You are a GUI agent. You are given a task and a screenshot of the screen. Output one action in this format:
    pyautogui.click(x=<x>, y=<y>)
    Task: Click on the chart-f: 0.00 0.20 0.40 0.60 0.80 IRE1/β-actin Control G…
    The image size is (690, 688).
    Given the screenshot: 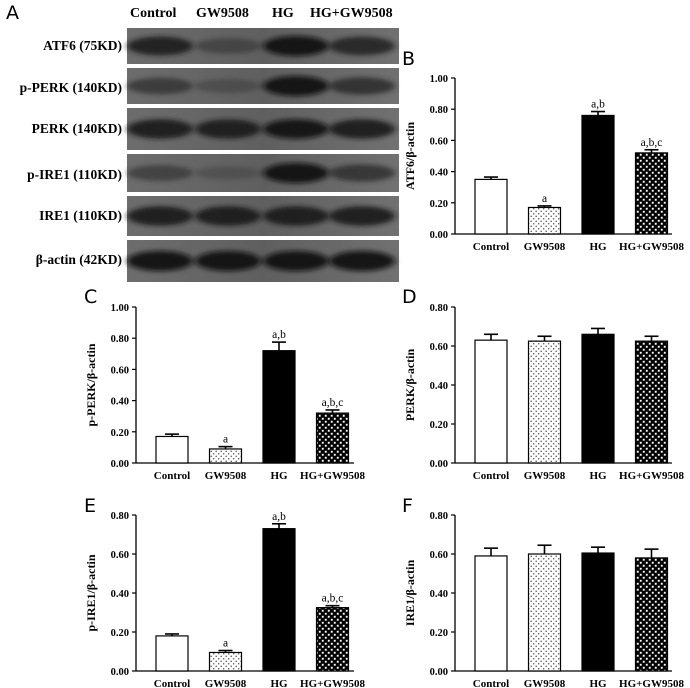 What is the action you would take?
    pyautogui.click(x=543, y=599)
    